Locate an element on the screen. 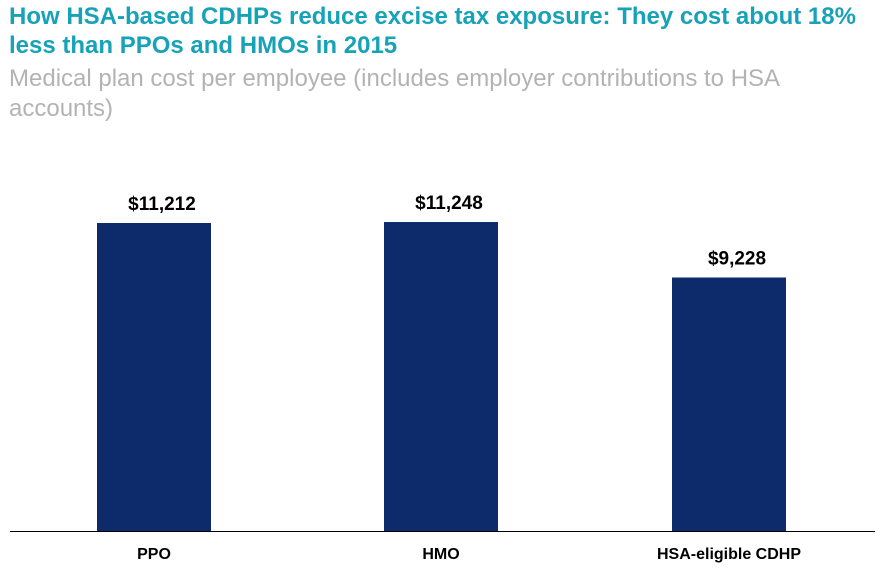  value-label-hsa-eligible-cdhp: $9,228 is located at coordinates (737, 259).